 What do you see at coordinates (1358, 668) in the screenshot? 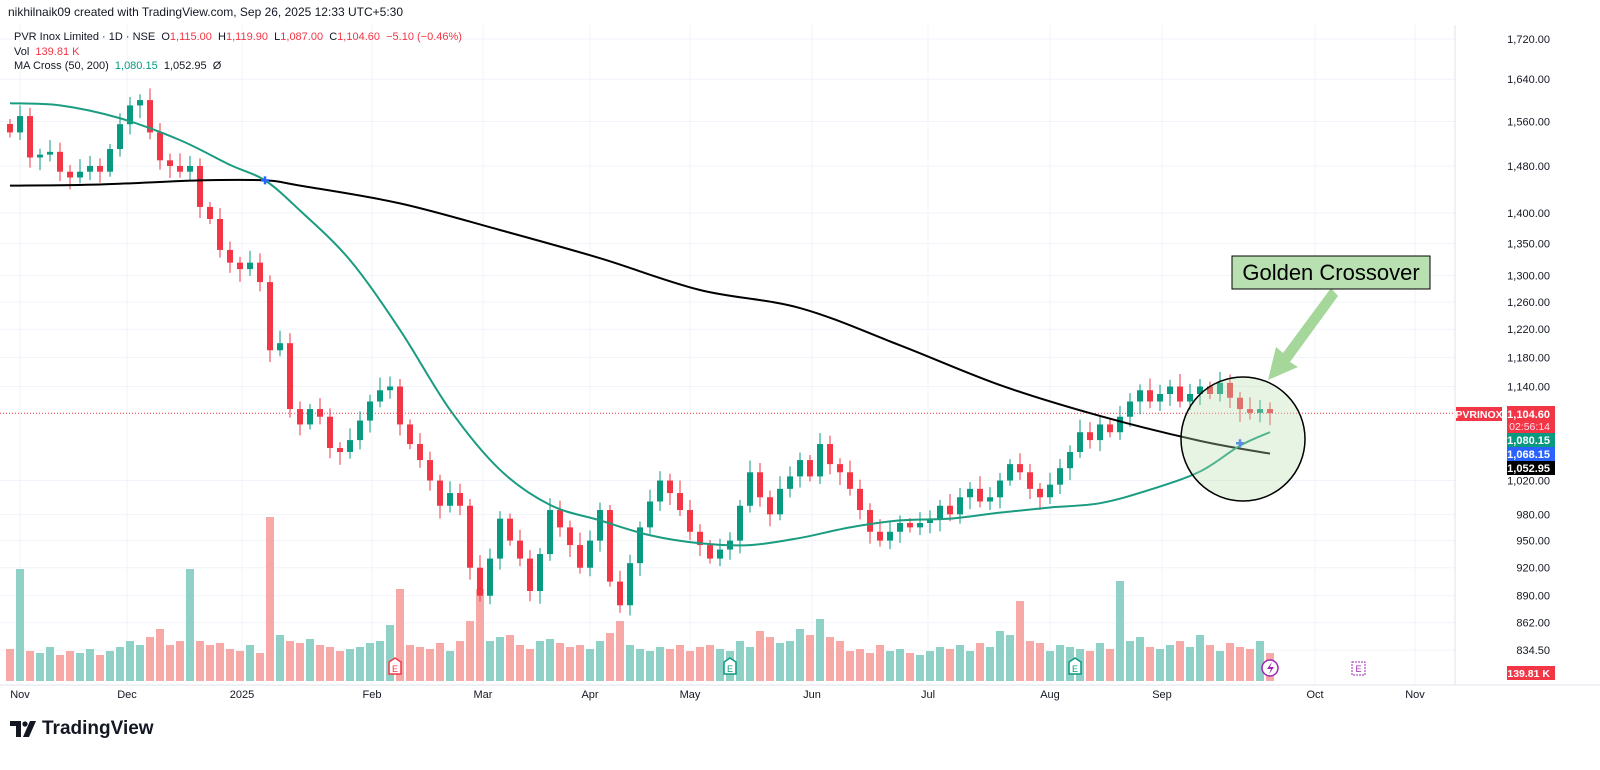
I see `upcoming-earnings-marker: E` at bounding box center [1358, 668].